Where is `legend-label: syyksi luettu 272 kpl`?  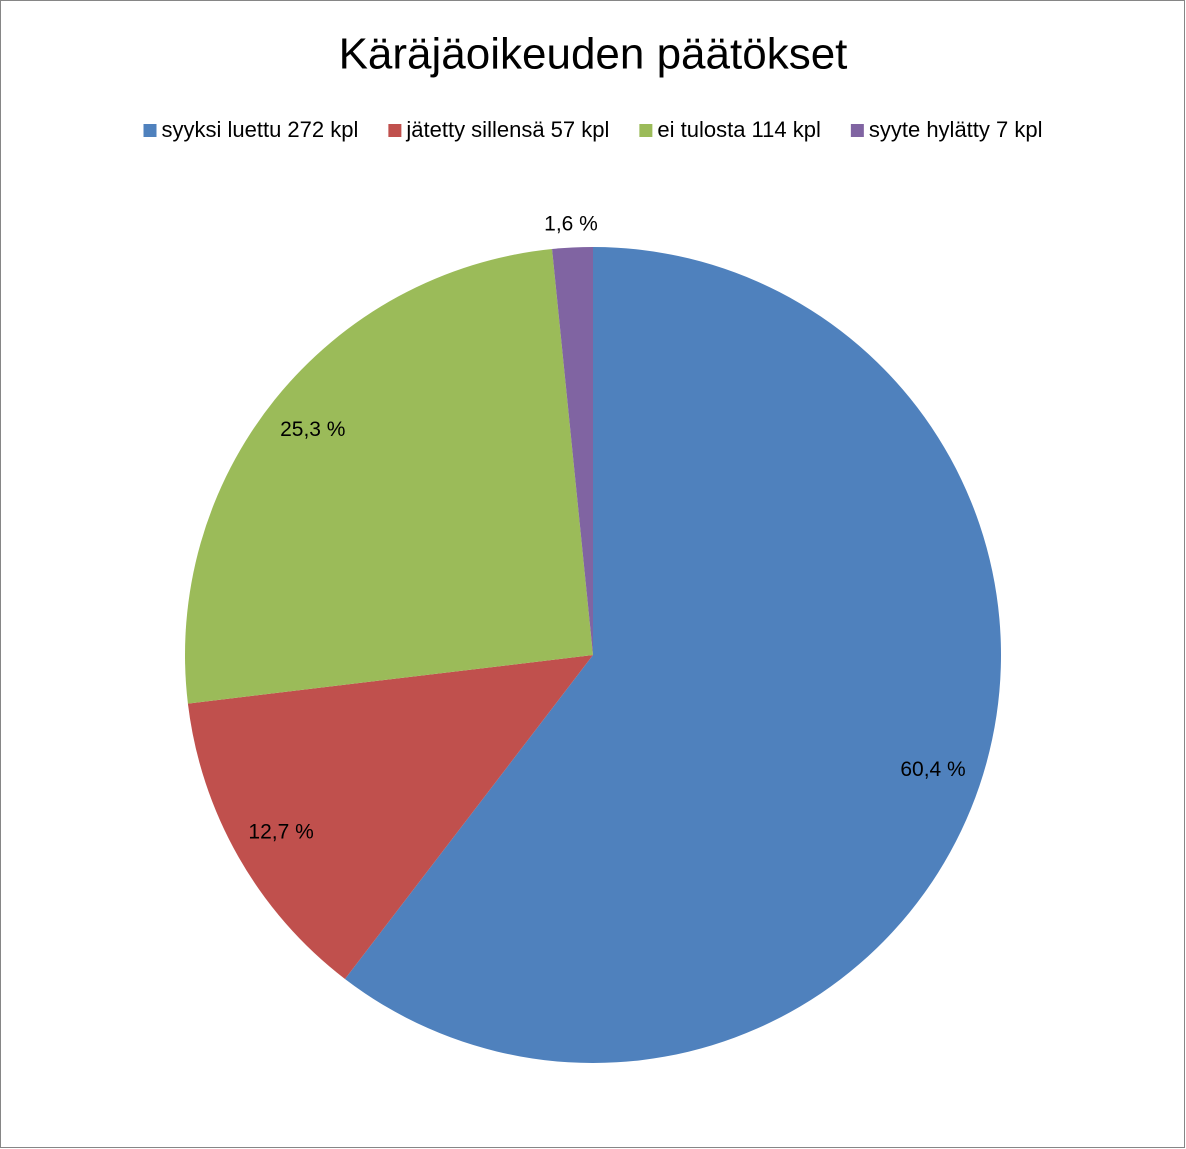 legend-label: syyksi luettu 272 kpl is located at coordinates (260, 129).